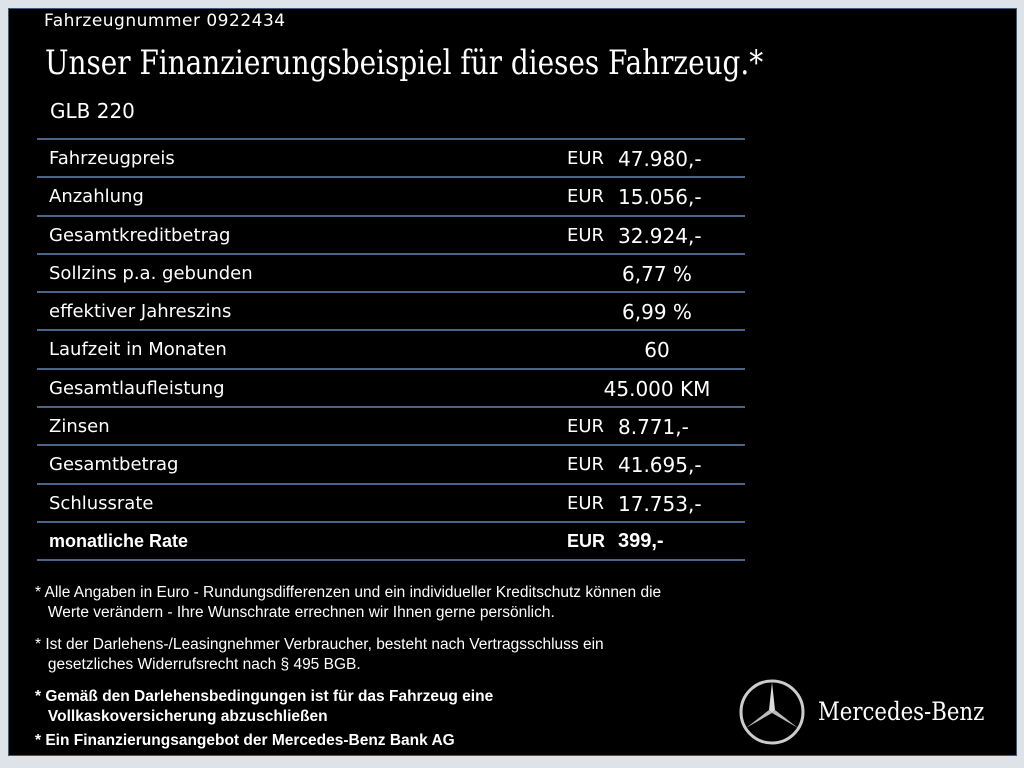 The width and height of the screenshot is (1024, 768). What do you see at coordinates (653, 427) in the screenshot?
I see `row-value: 8.771,-` at bounding box center [653, 427].